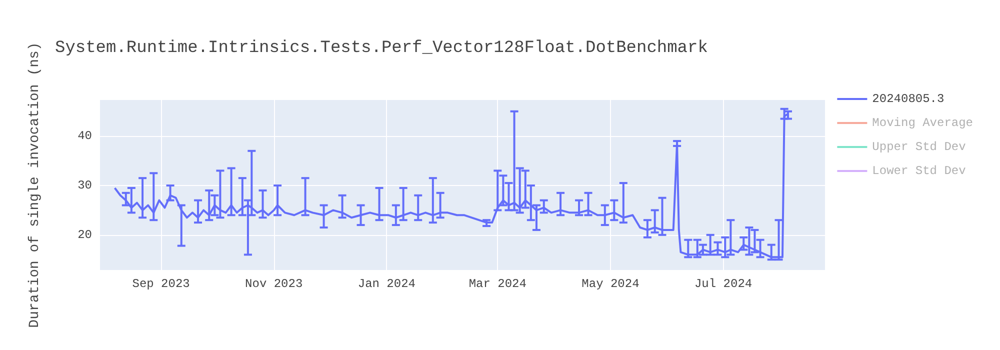  What do you see at coordinates (274, 284) in the screenshot?
I see `x-tick-label: Nov 2023` at bounding box center [274, 284].